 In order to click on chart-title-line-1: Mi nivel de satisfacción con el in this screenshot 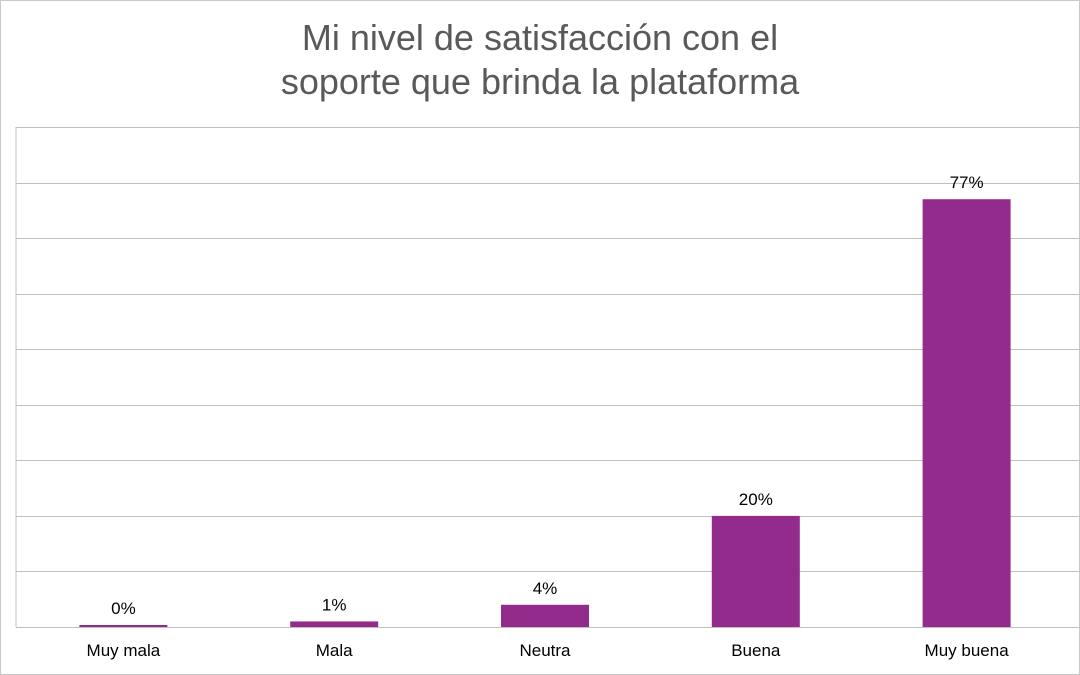, I will do `click(540, 37)`.